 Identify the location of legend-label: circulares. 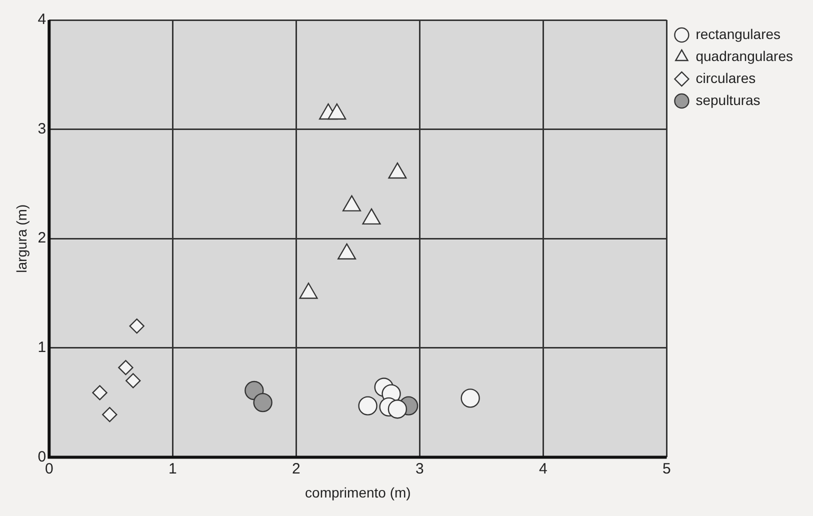
(726, 78).